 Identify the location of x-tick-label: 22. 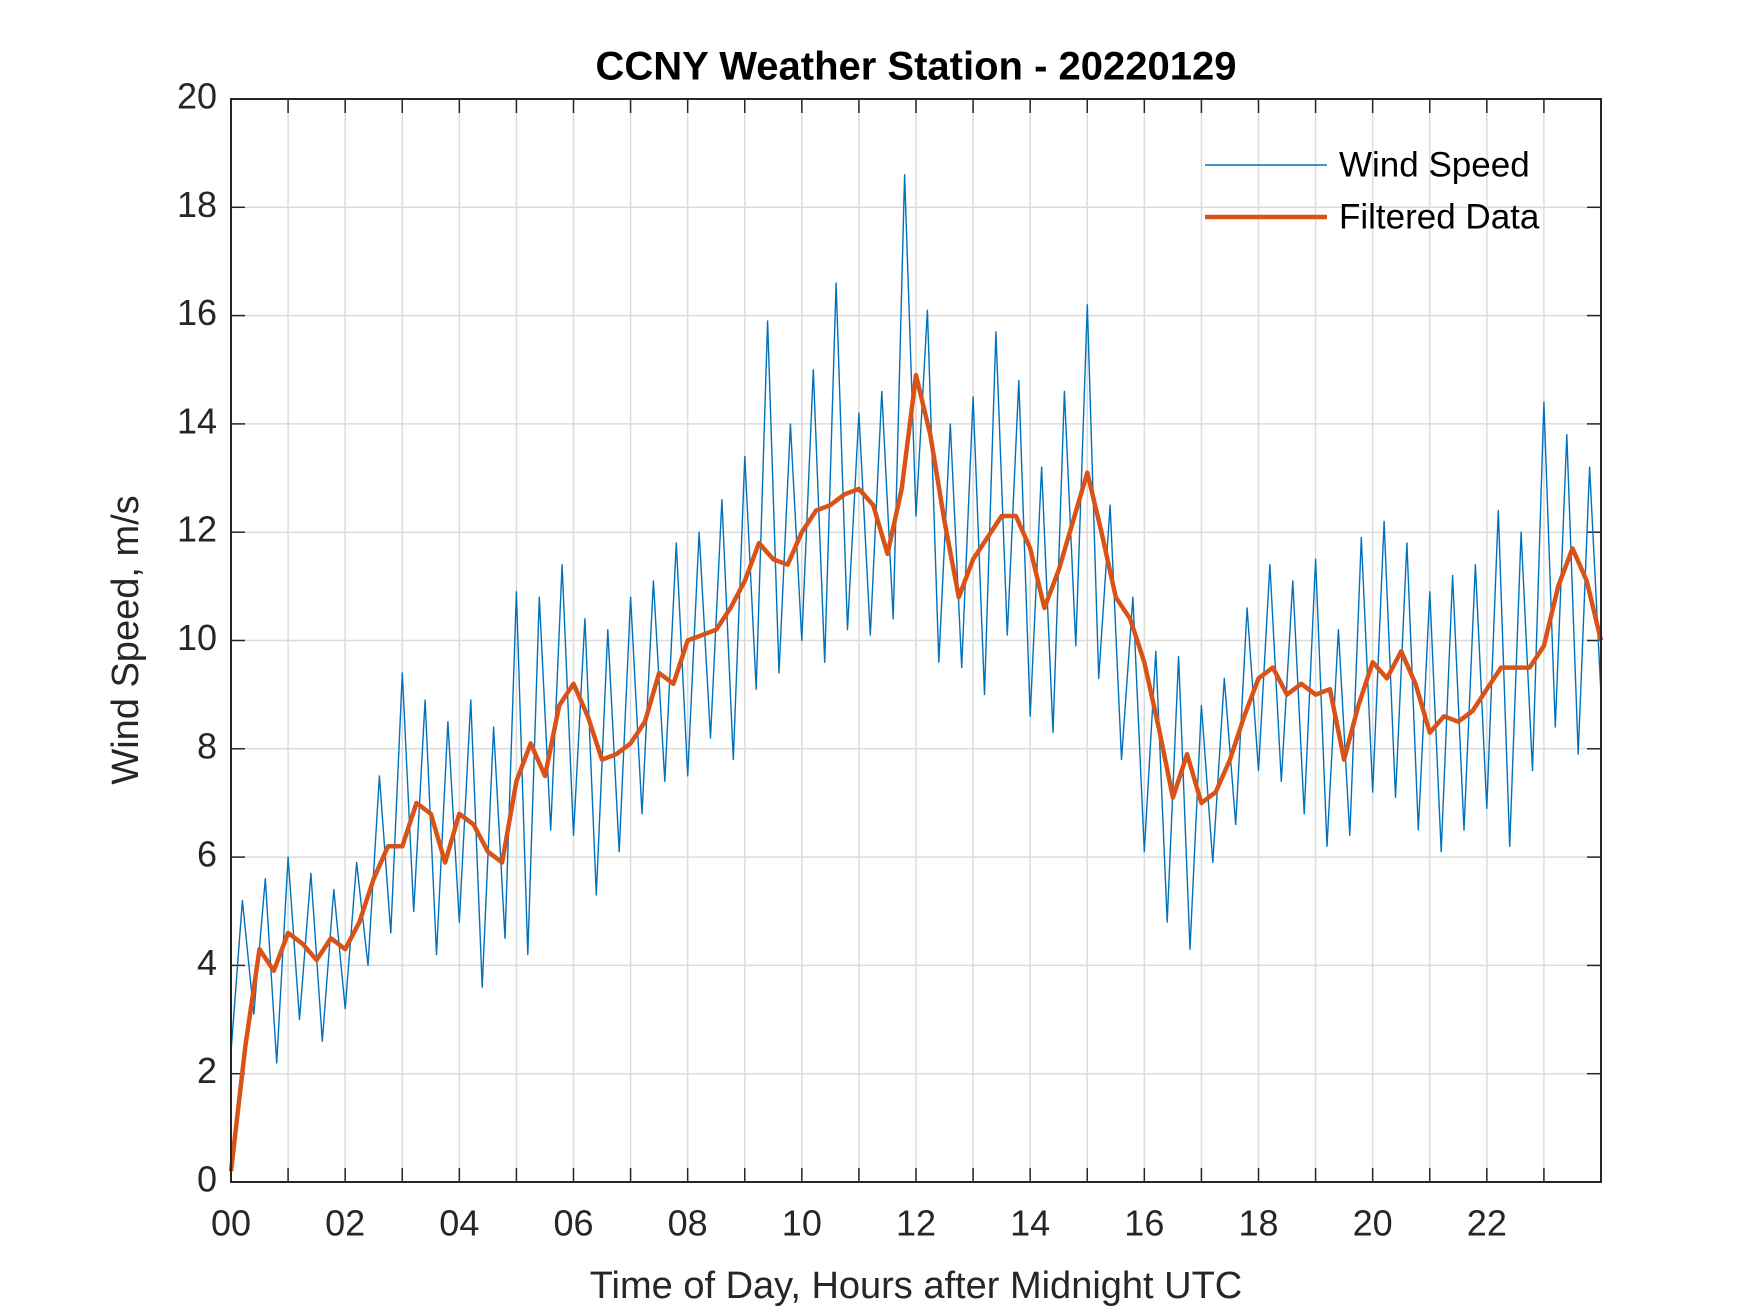
(1487, 1223).